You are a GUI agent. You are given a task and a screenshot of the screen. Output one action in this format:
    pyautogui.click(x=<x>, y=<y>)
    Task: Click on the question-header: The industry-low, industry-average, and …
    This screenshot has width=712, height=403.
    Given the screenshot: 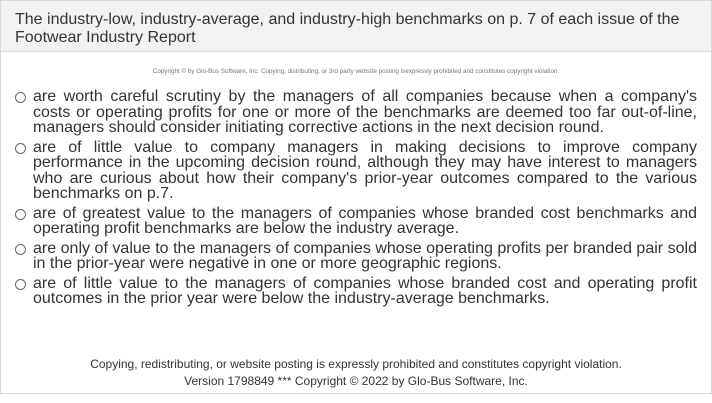 What is the action you would take?
    pyautogui.click(x=356, y=26)
    